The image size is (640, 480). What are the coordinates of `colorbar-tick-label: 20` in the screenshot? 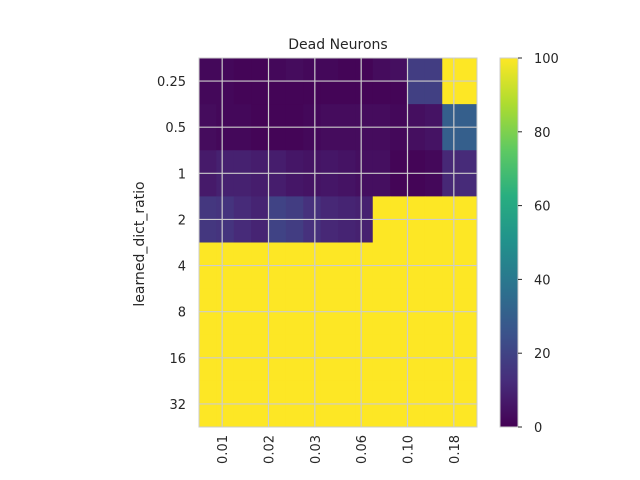 It's located at (542, 354).